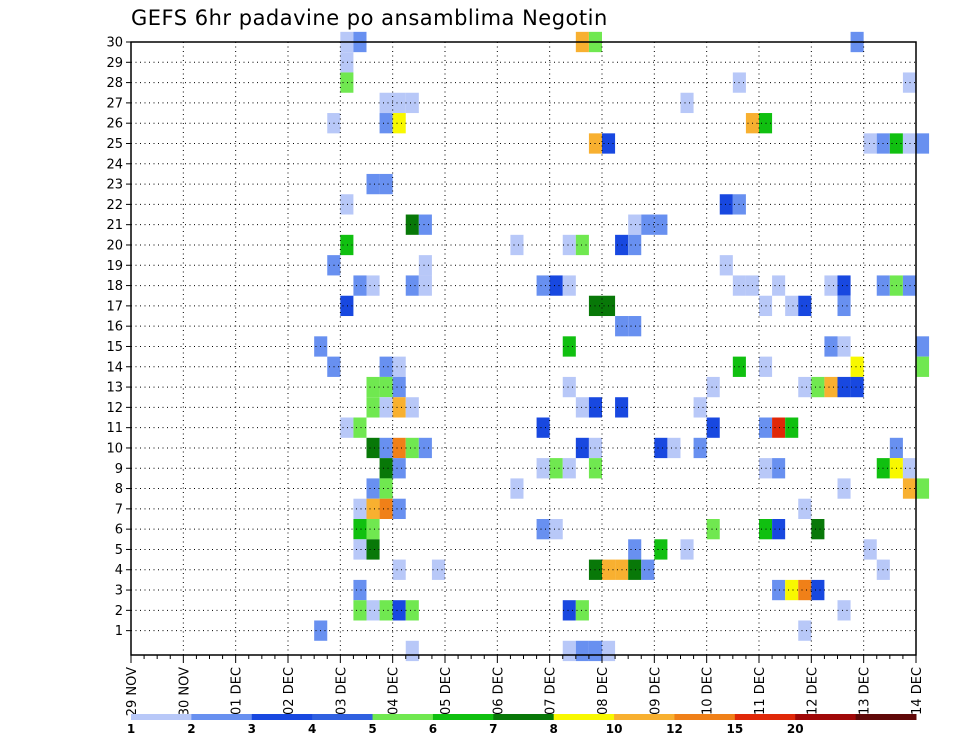 This screenshot has width=960, height=742. What do you see at coordinates (394, 691) in the screenshot?
I see `x-tick-label: 04 DEC` at bounding box center [394, 691].